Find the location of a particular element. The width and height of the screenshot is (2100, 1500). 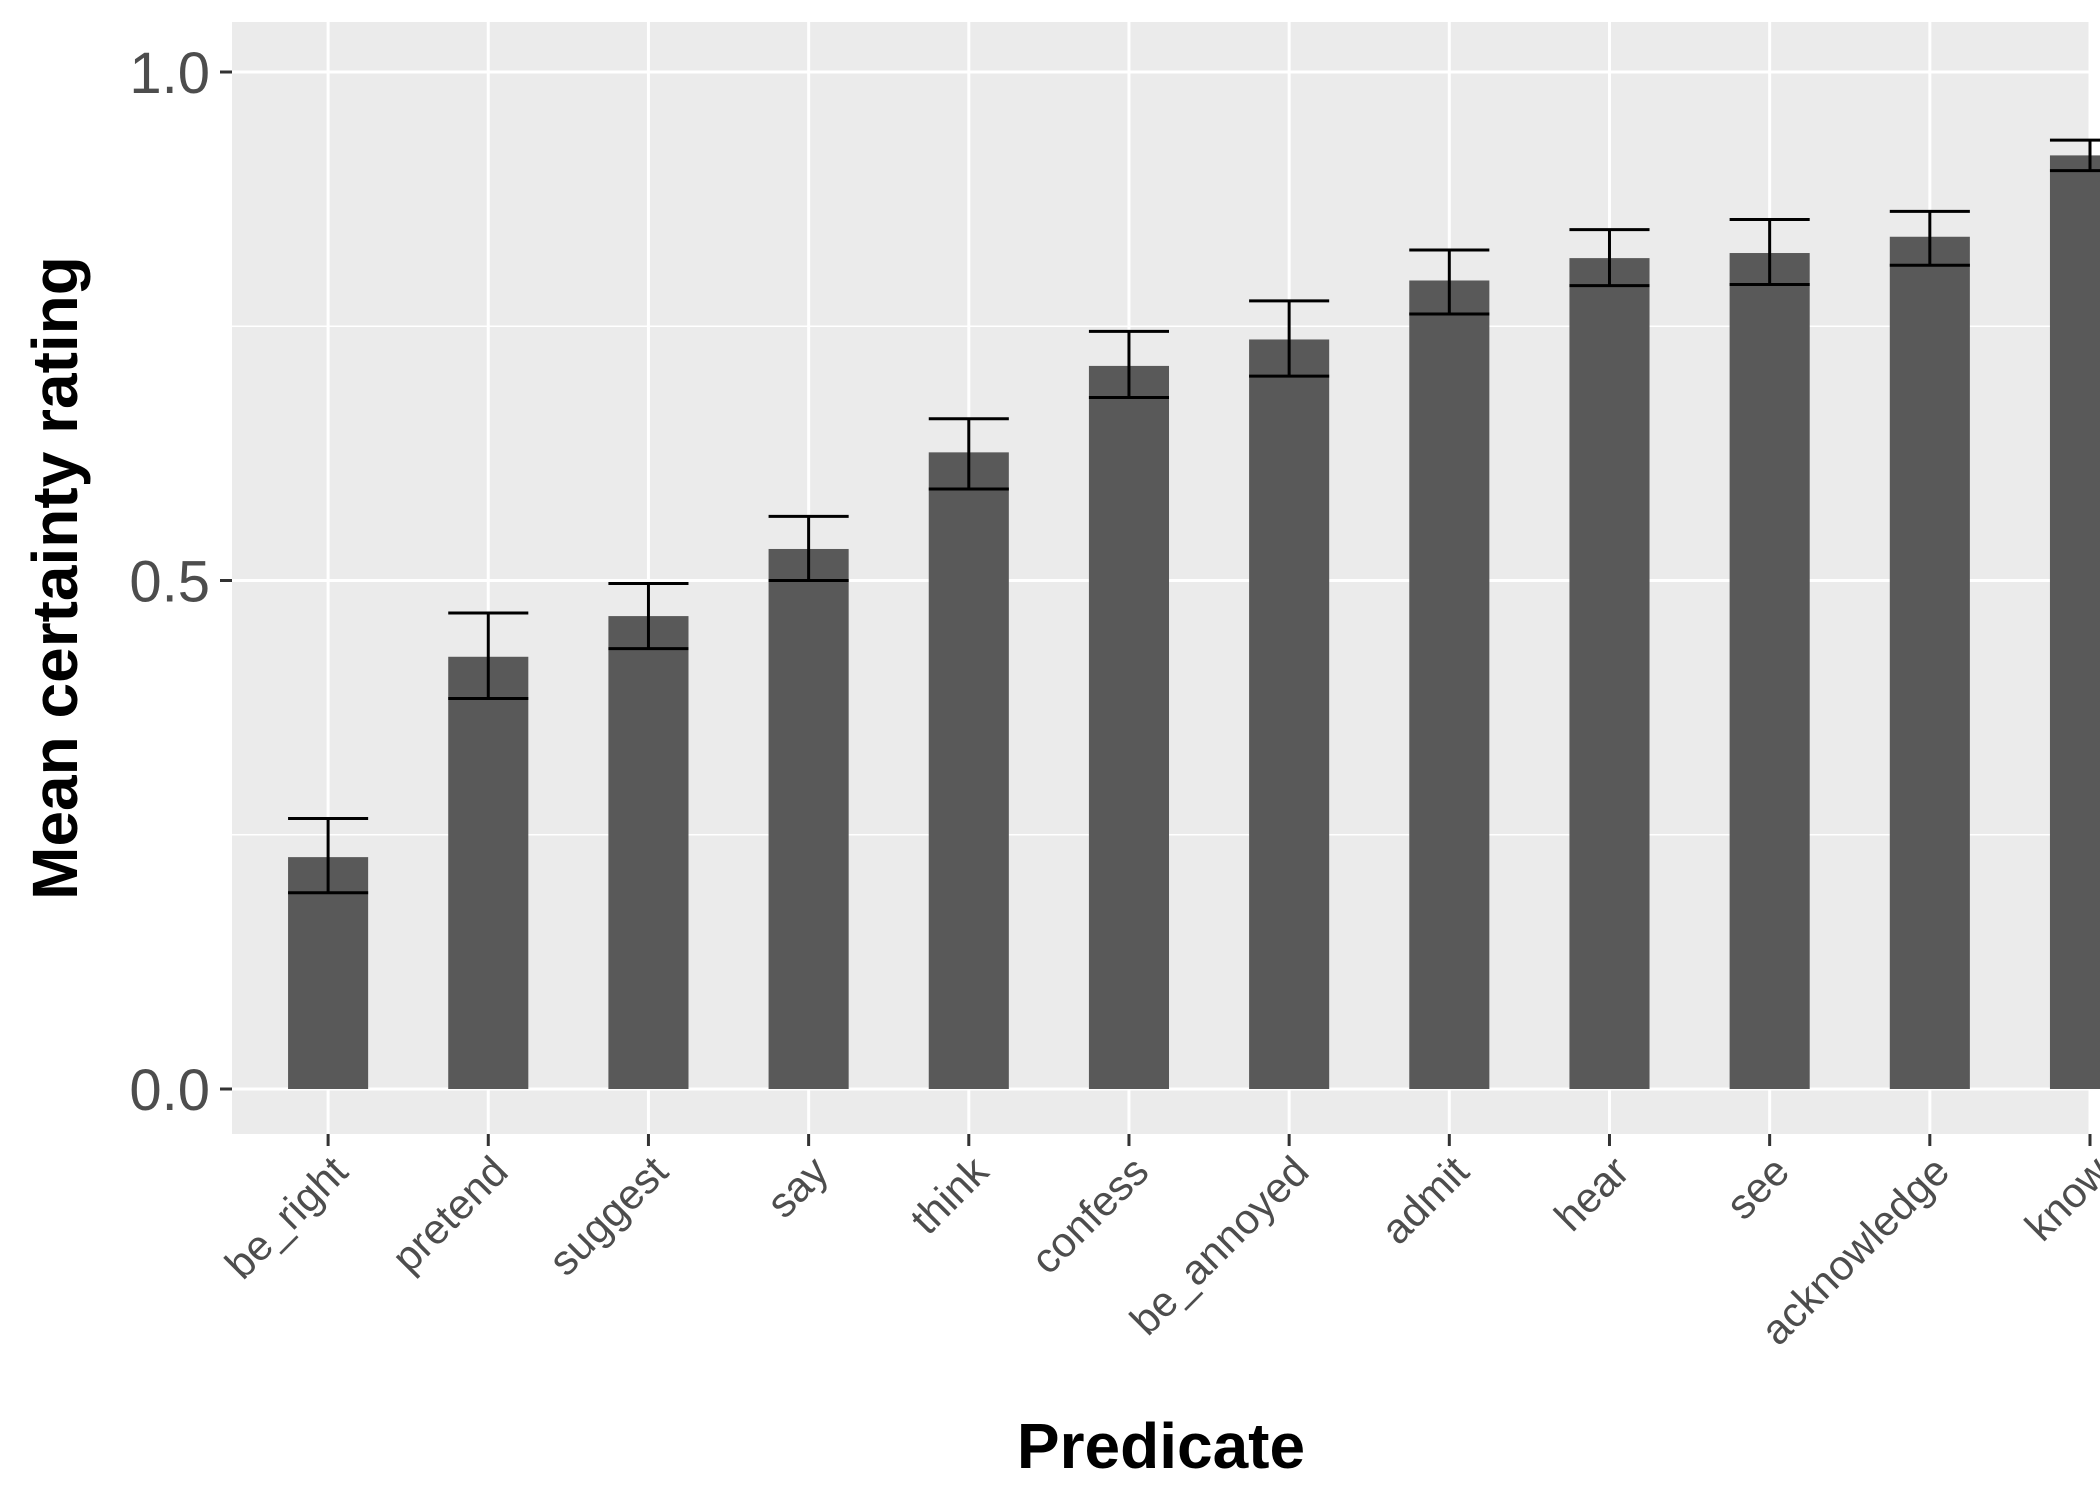

y-axis-title: Mean certainty rating is located at coordinates (55, 578).